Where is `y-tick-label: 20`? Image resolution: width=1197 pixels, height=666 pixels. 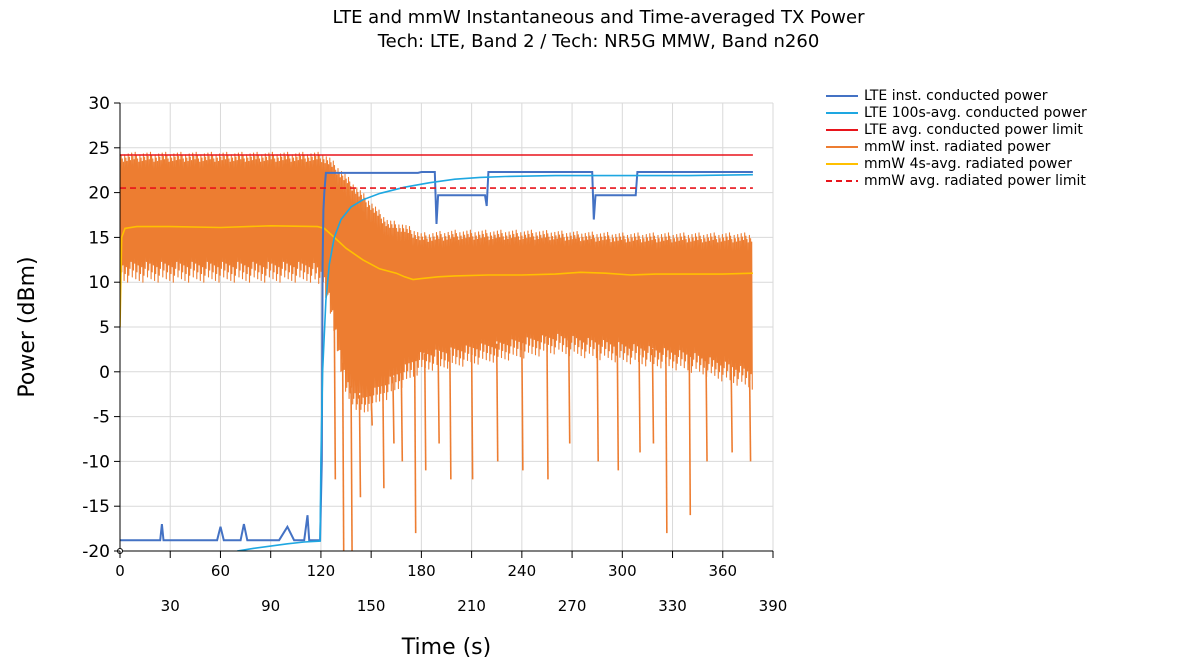
y-tick-label: 20 is located at coordinates (99, 194).